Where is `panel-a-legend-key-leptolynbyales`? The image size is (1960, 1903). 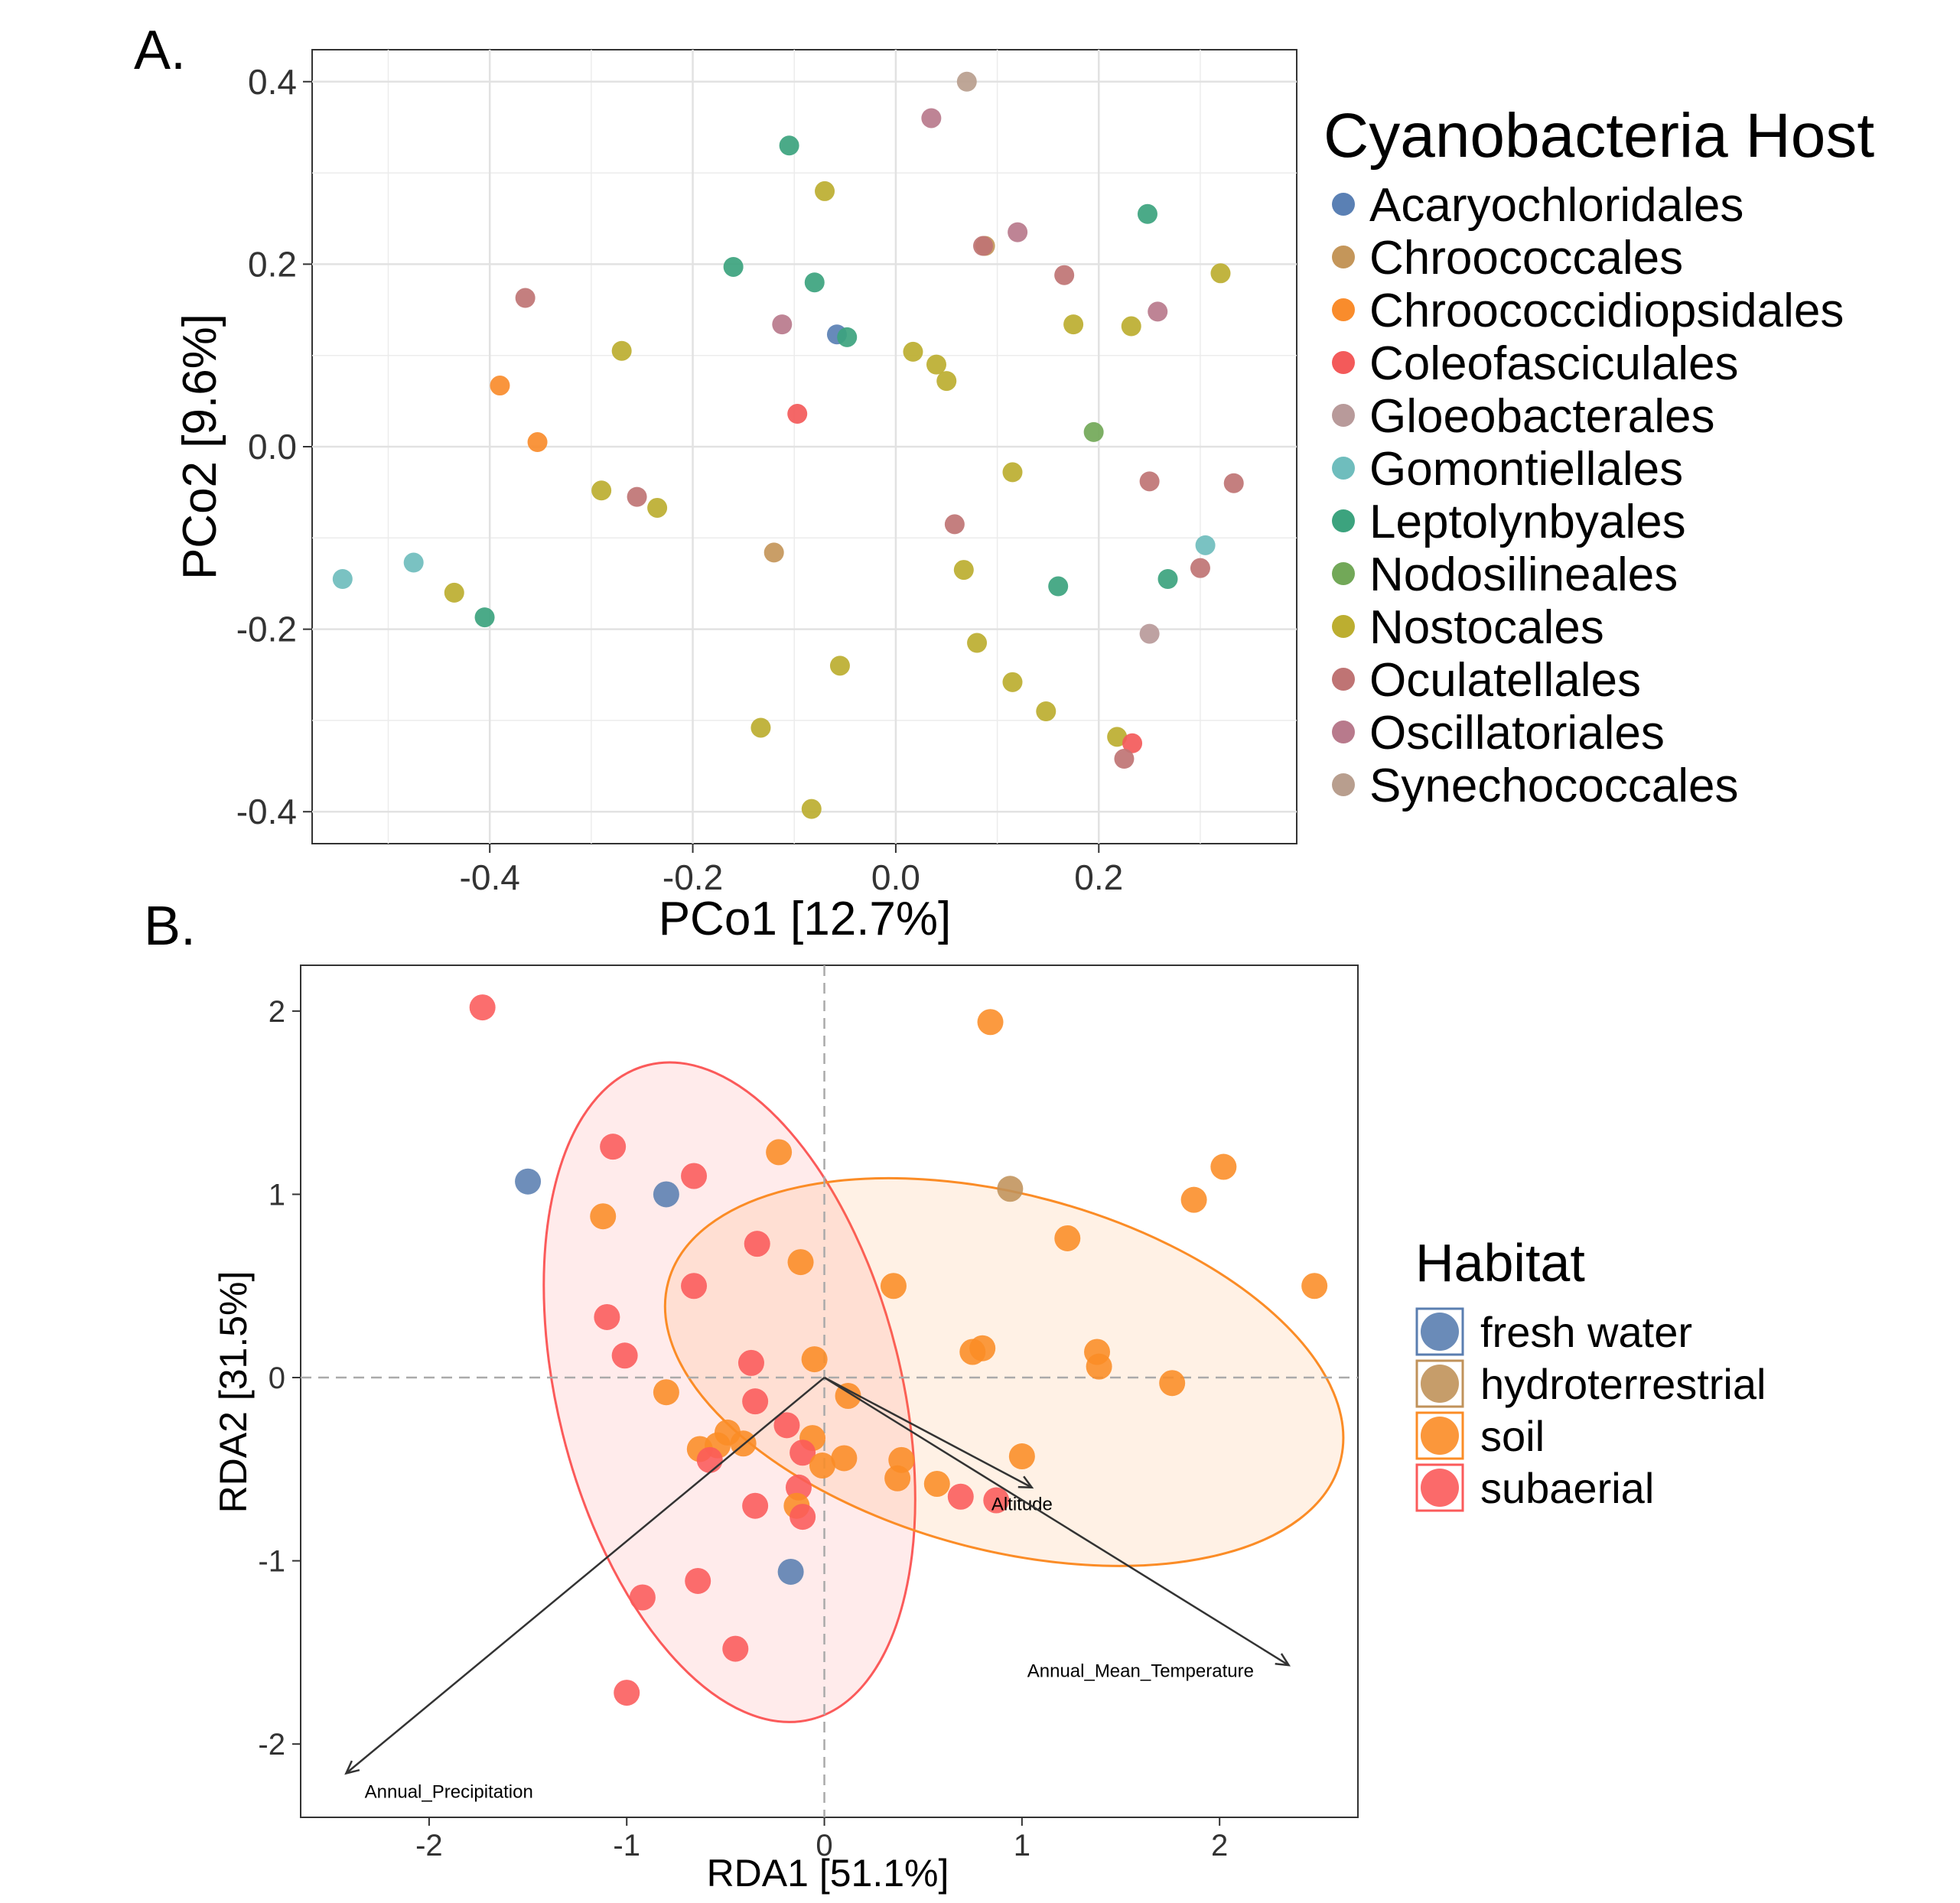 panel-a-legend-key-leptolynbyales is located at coordinates (1343, 520).